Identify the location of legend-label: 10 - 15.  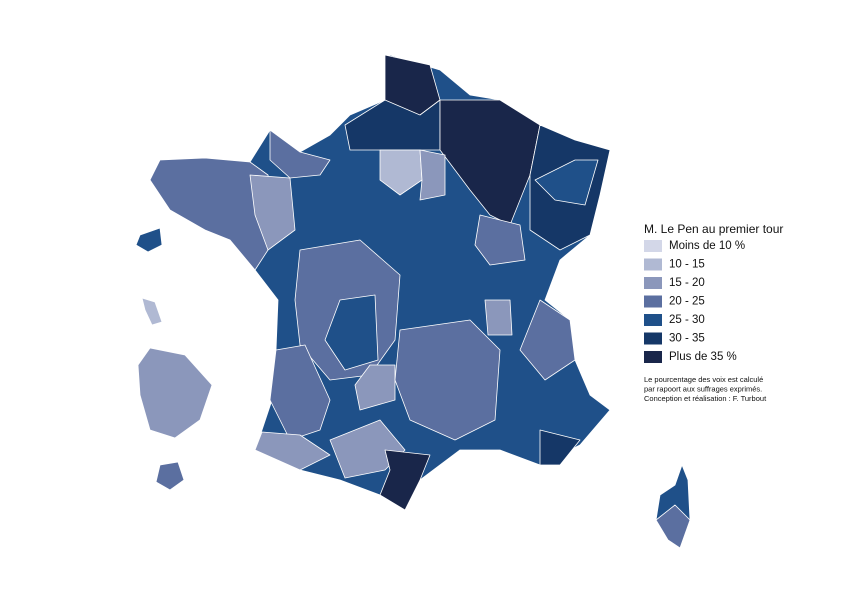
(687, 265).